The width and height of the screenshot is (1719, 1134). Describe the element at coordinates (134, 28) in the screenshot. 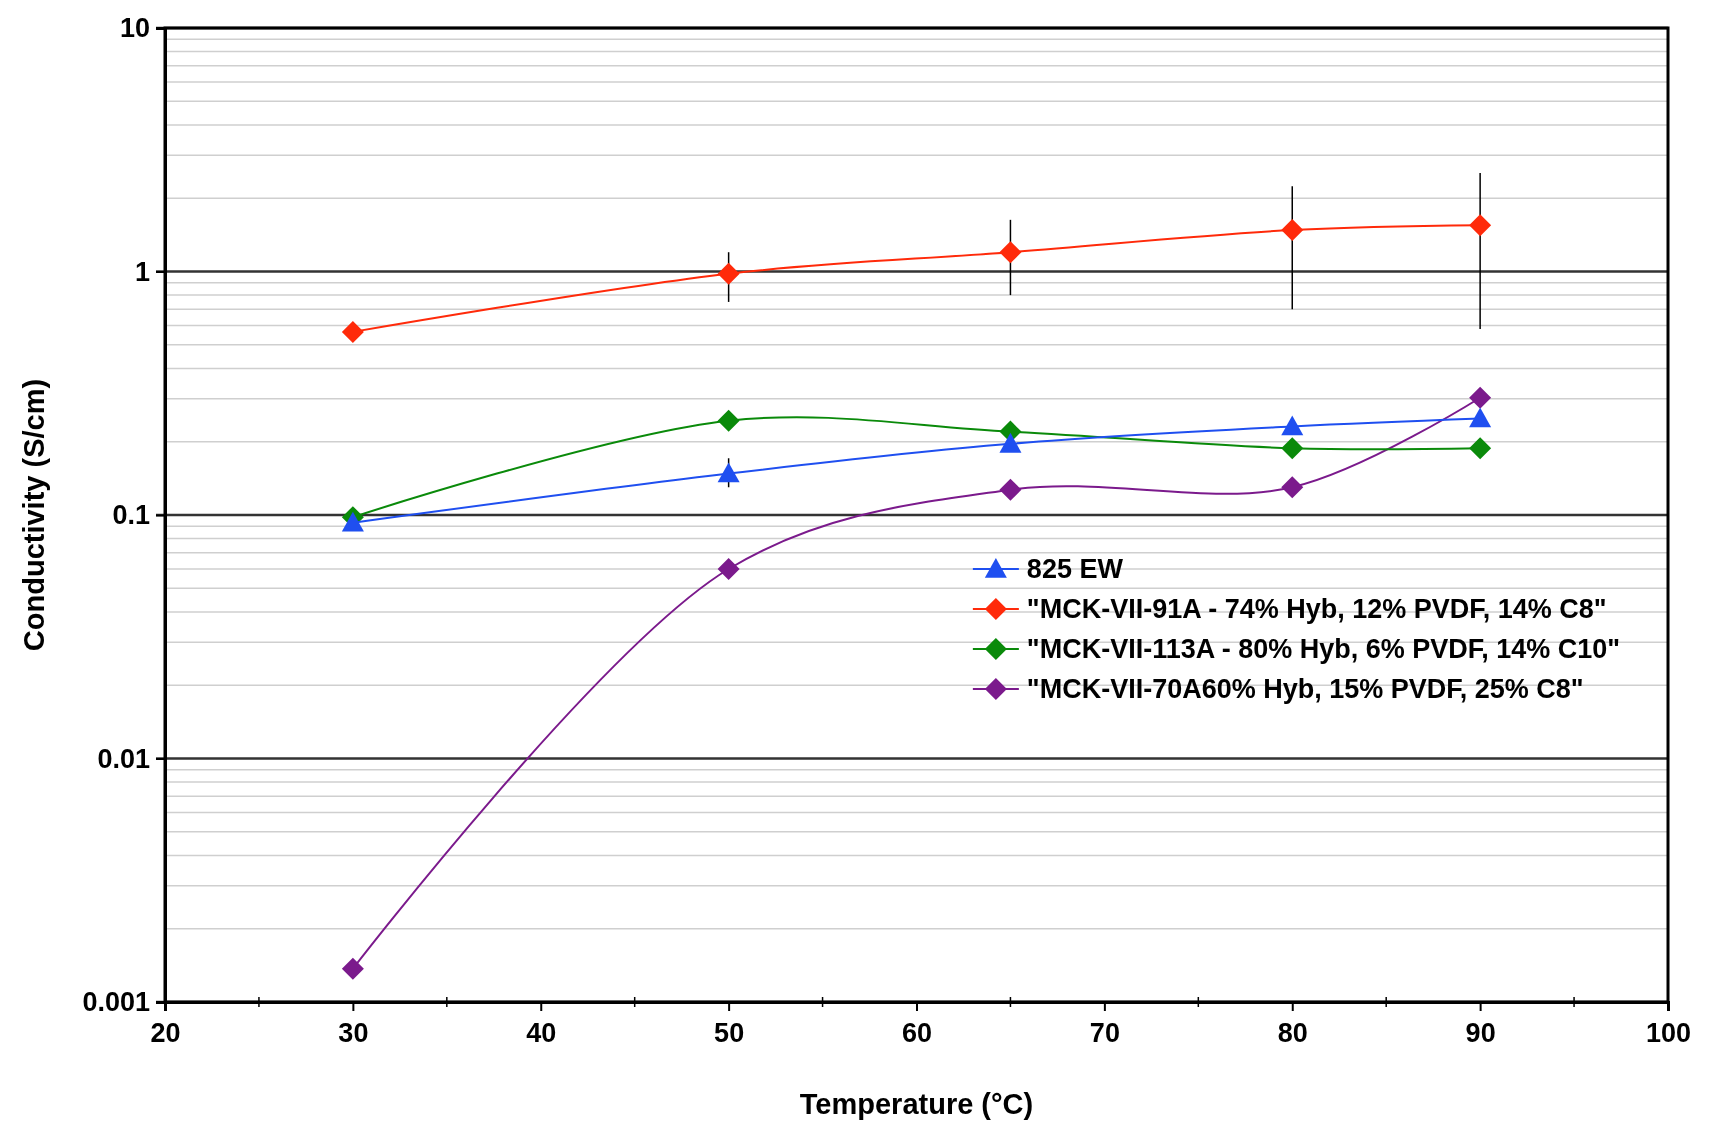

I see `y-tick-label: 10` at that location.